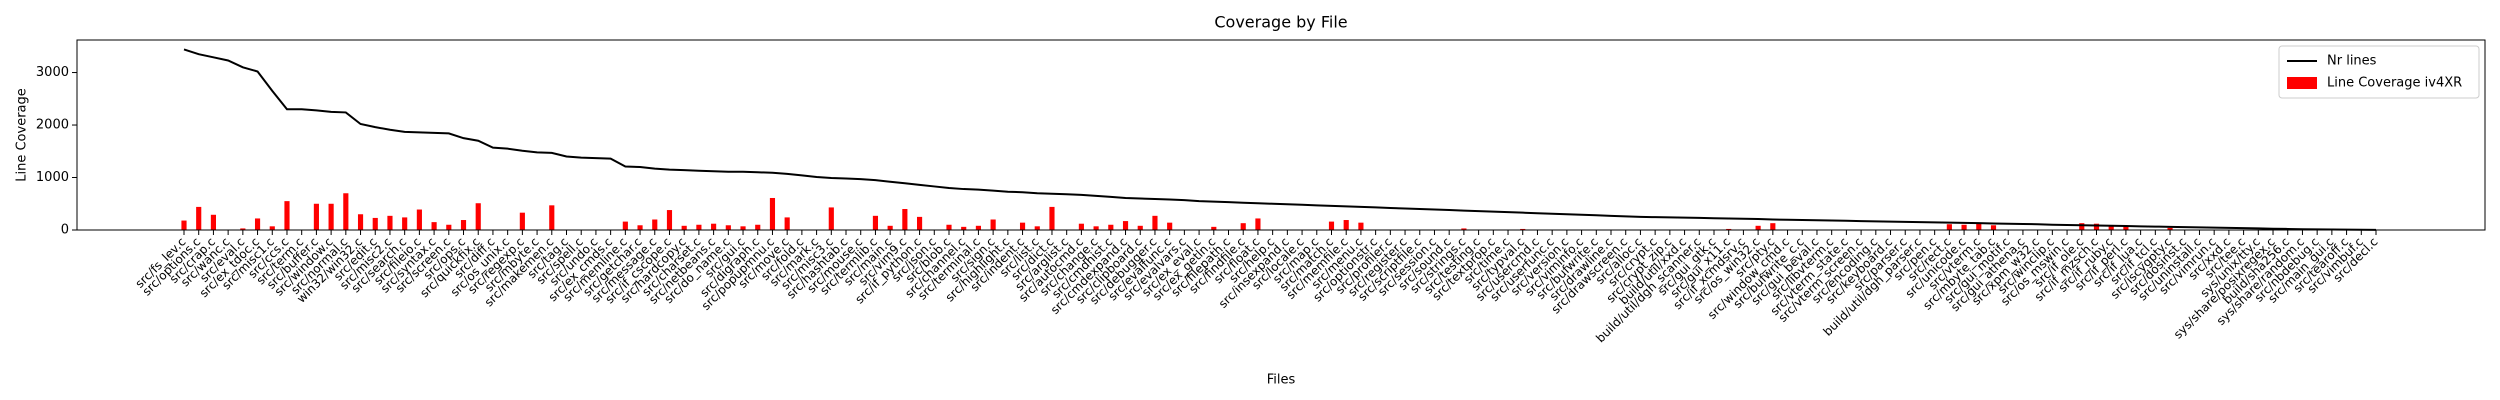  What do you see at coordinates (52, 177) in the screenshot?
I see `y-tick-label: 1000` at bounding box center [52, 177].